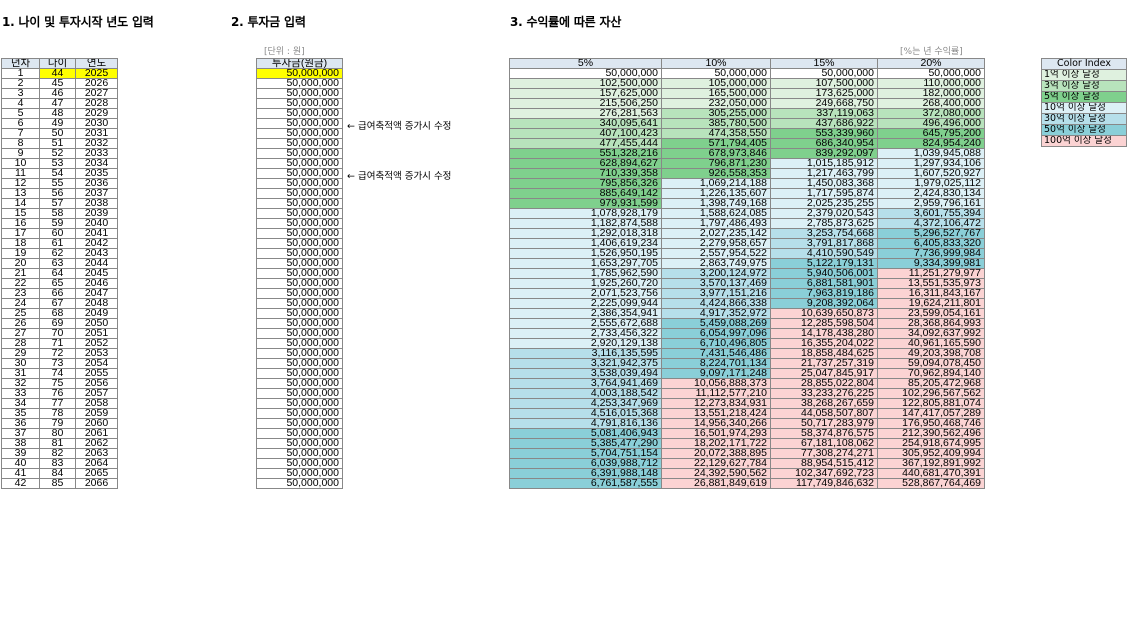 This screenshot has width=1129, height=637. What do you see at coordinates (20, 383) in the screenshot?
I see `year-index-cell: 32` at bounding box center [20, 383].